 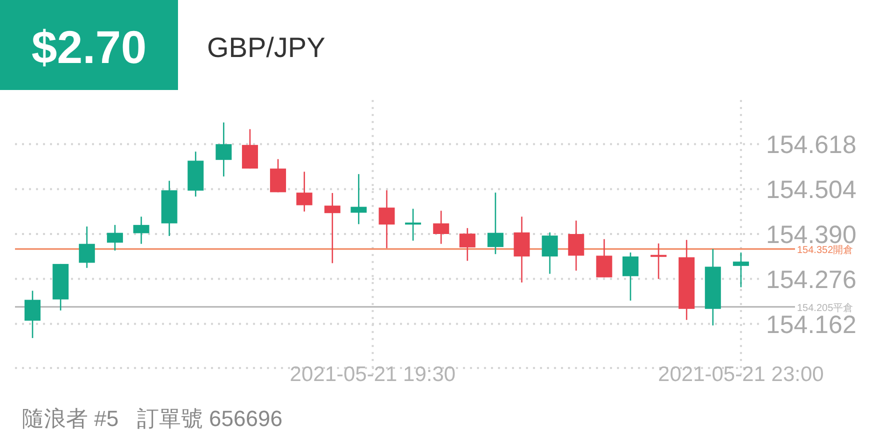 I want to click on x-tick-label: 2021-05-21 19:30, so click(x=373, y=374).